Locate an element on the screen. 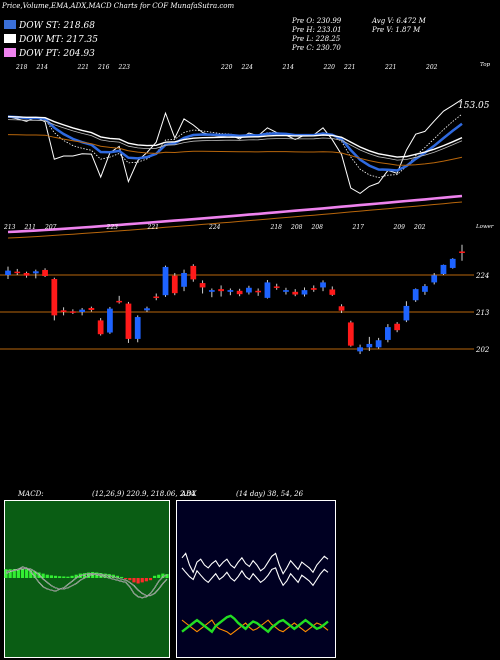  bottom-strength-label: 209 is located at coordinates (399, 227).